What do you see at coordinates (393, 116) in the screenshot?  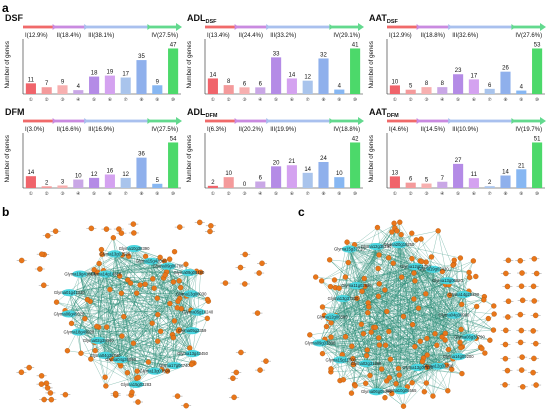 I see `chart-title-sub: DFM` at bounding box center [393, 116].